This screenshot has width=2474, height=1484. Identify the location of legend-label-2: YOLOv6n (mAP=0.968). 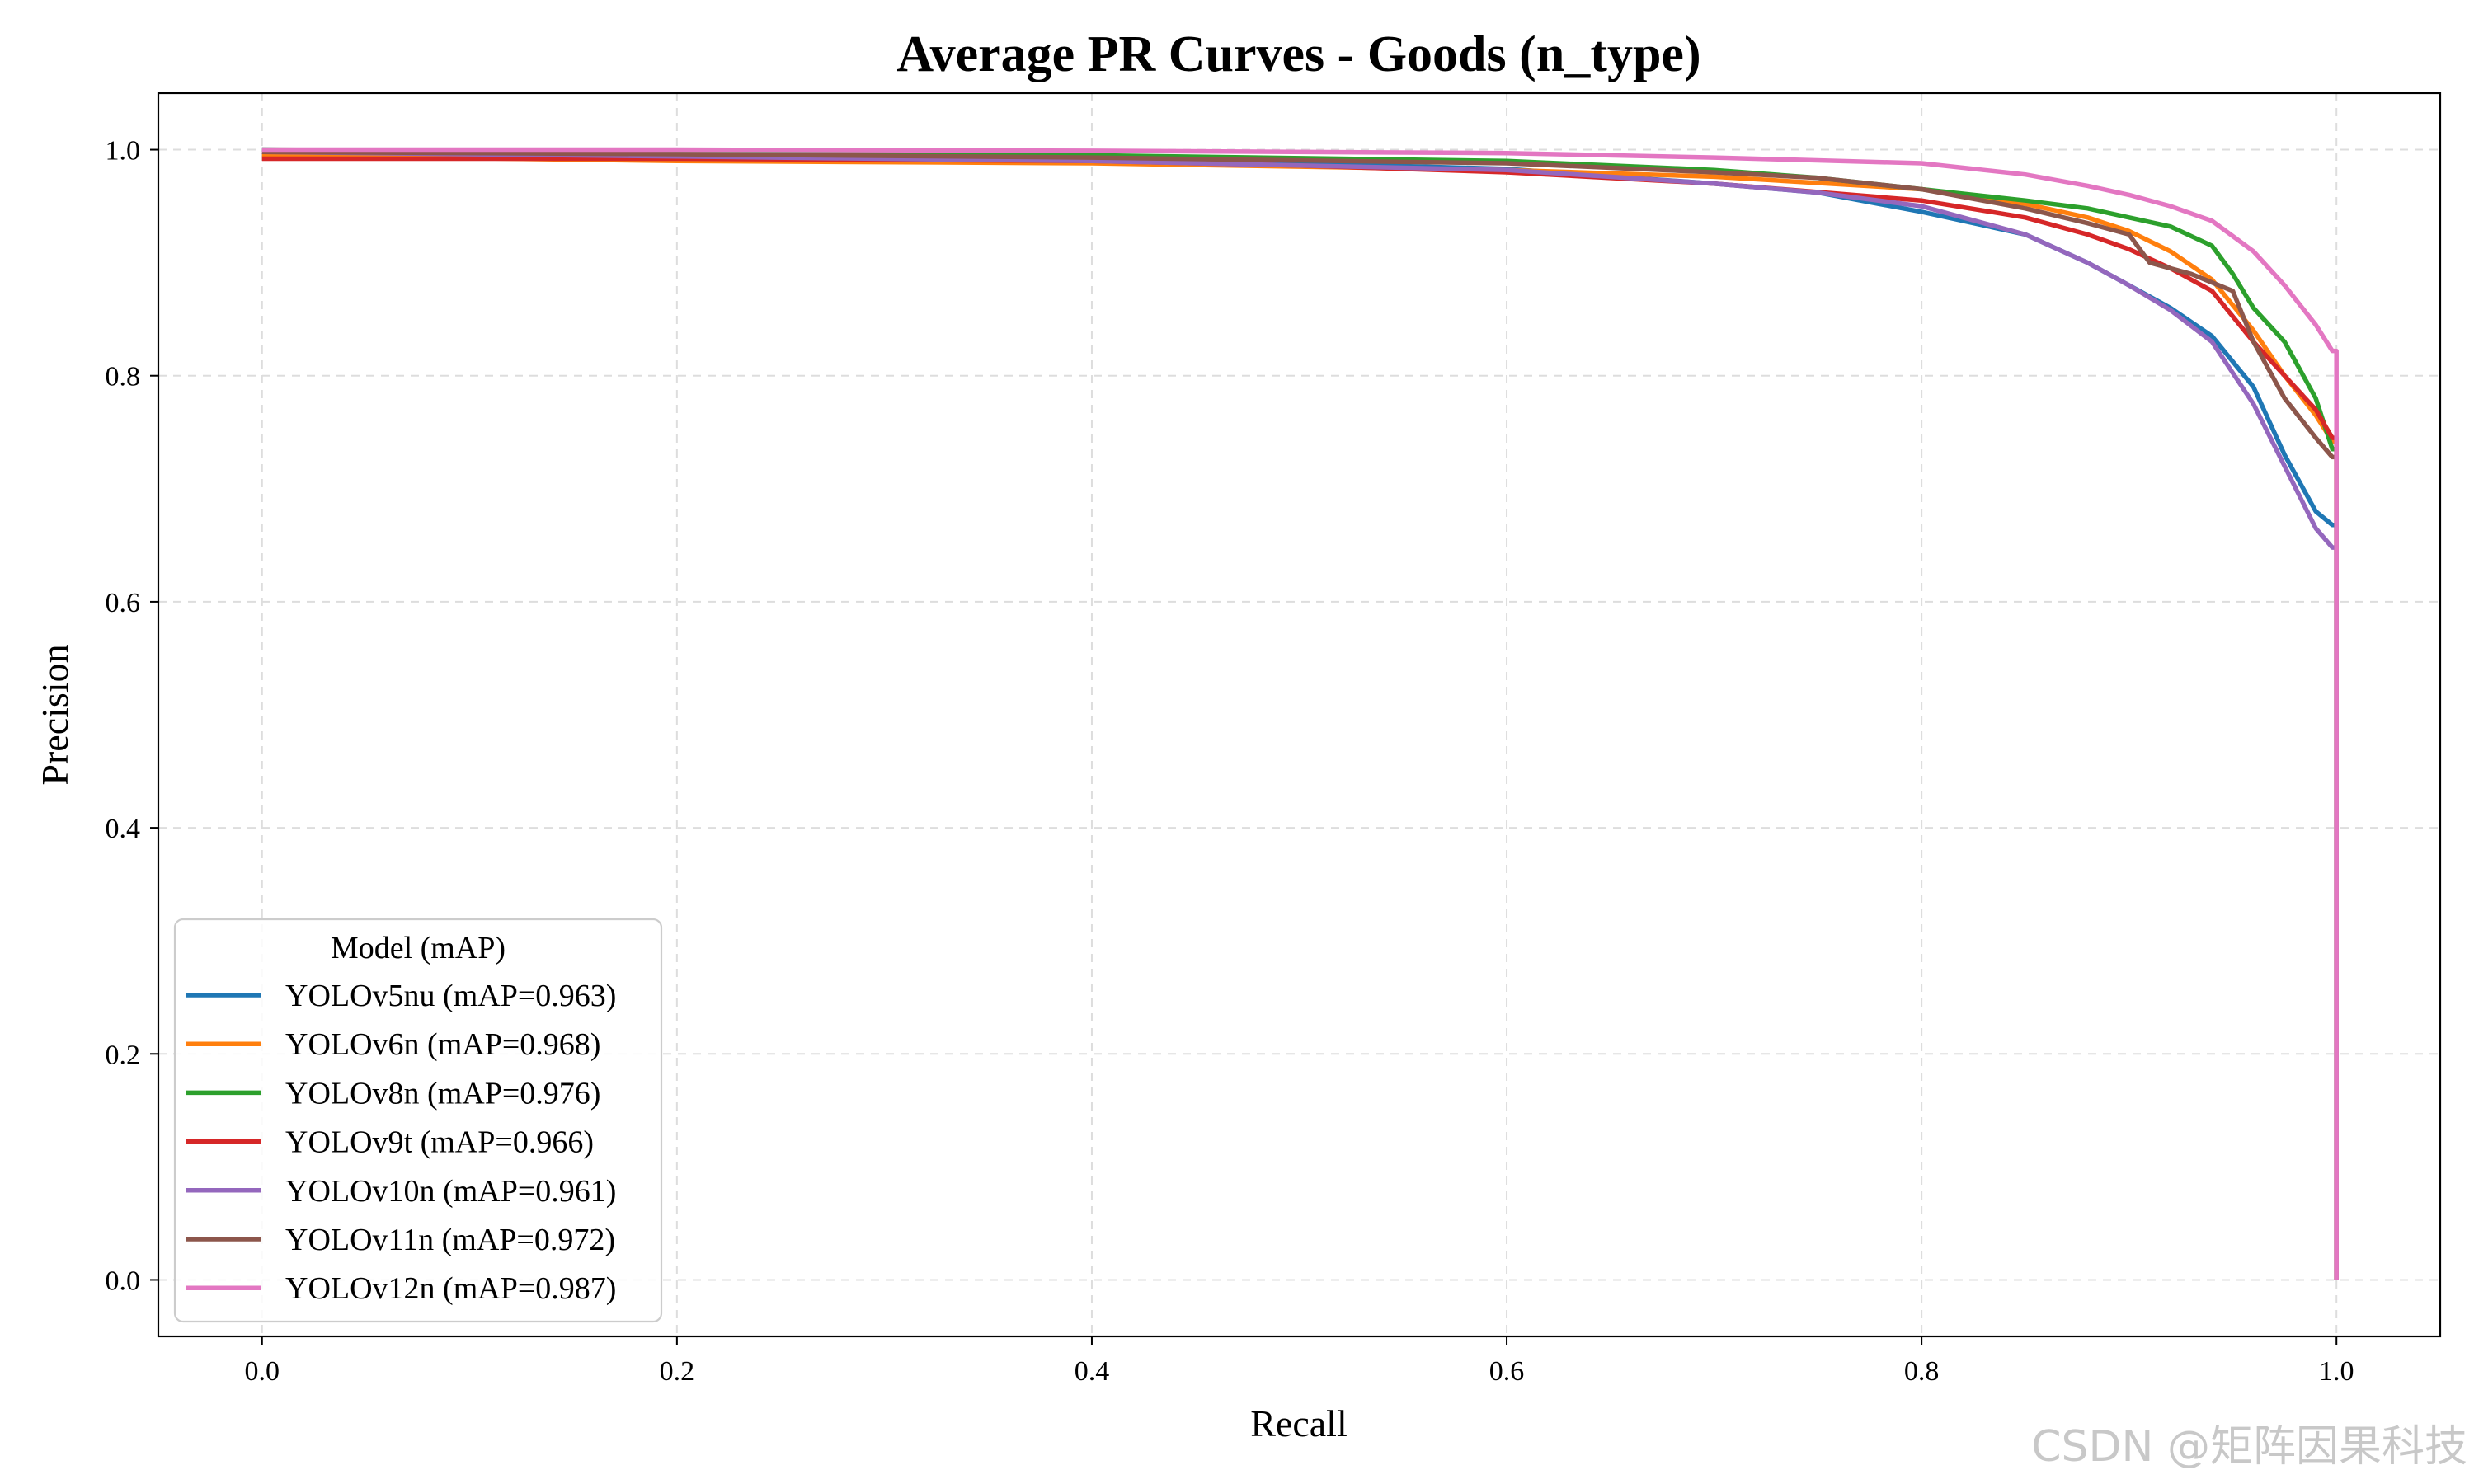
(442, 1044).